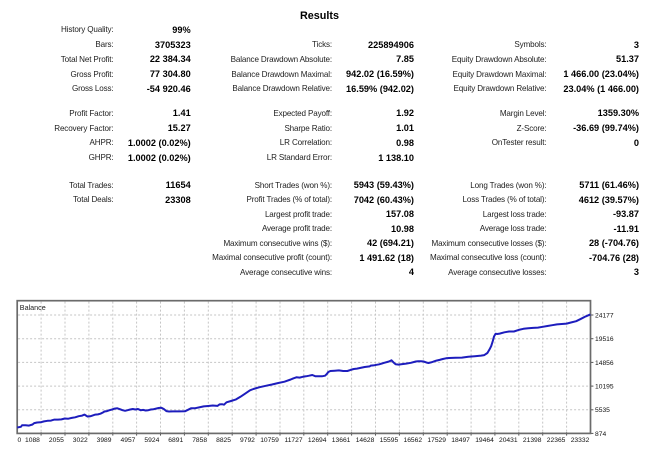  What do you see at coordinates (56, 440) in the screenshot?
I see `svg-text: 2055` at bounding box center [56, 440].